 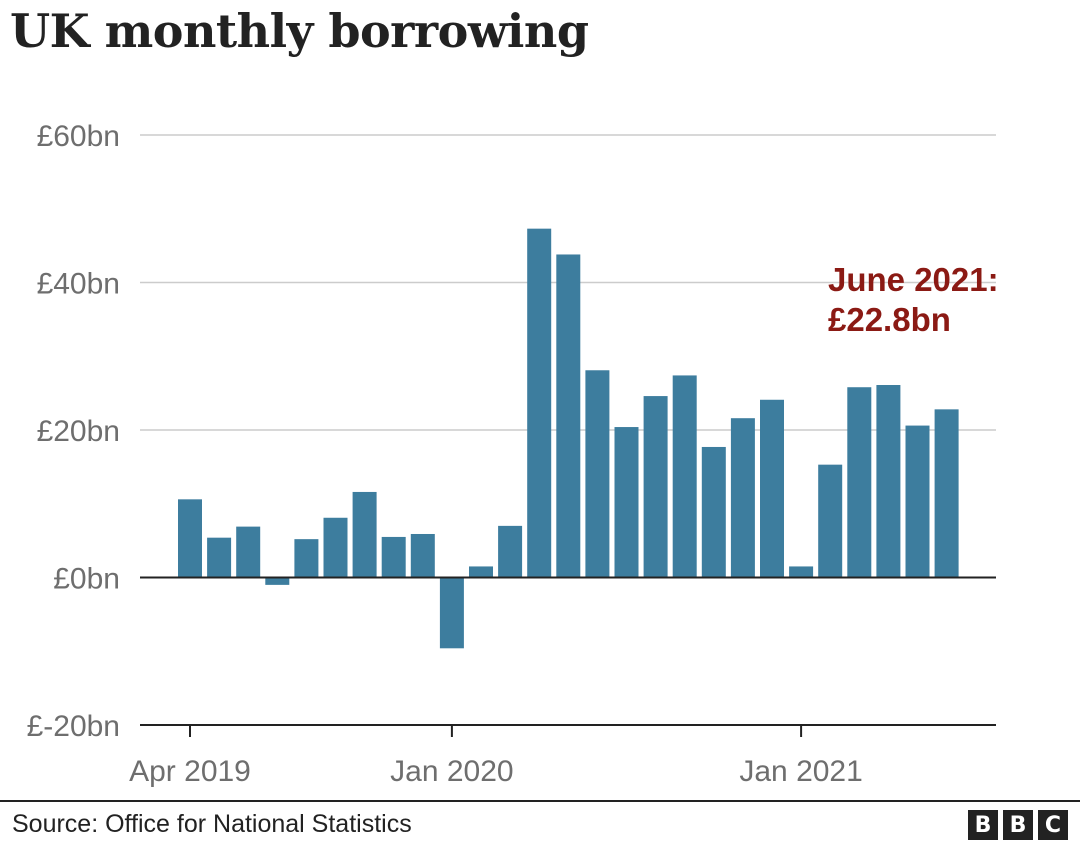 I want to click on source-note: Source: Office for National Statistics, so click(x=212, y=824).